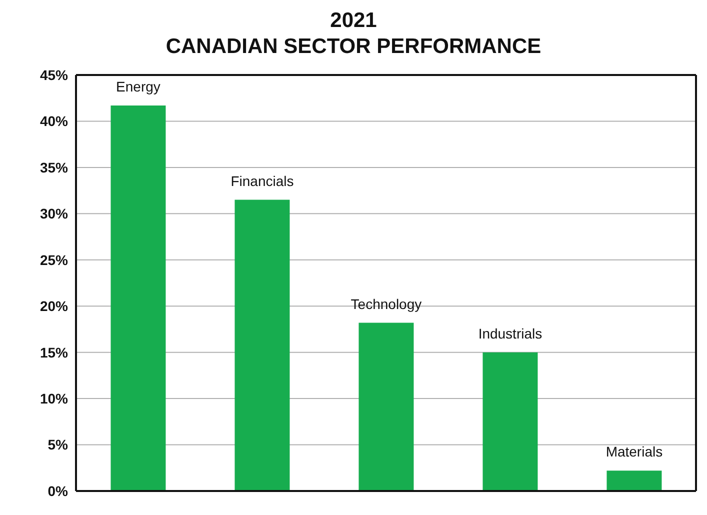 The width and height of the screenshot is (707, 515). What do you see at coordinates (510, 333) in the screenshot?
I see `x-tick-label: Industrials` at bounding box center [510, 333].